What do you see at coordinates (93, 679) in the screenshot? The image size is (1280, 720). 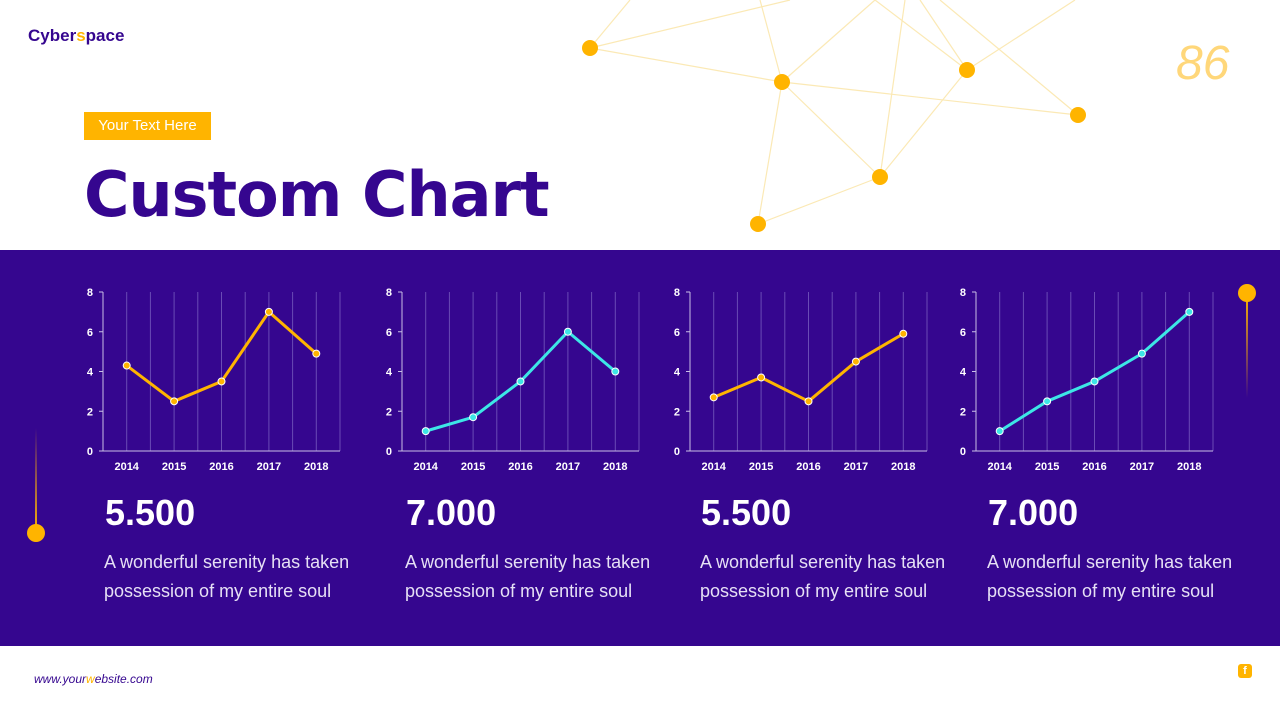 I see `website-link: www.yourwebsite.com` at bounding box center [93, 679].